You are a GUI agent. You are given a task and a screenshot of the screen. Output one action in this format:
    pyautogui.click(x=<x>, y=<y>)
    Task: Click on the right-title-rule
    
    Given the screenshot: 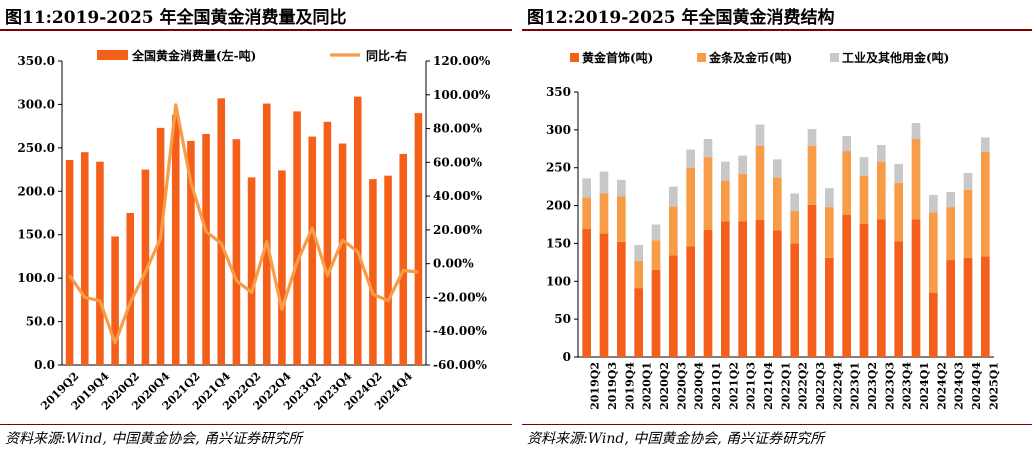 What is the action you would take?
    pyautogui.click(x=777, y=30)
    